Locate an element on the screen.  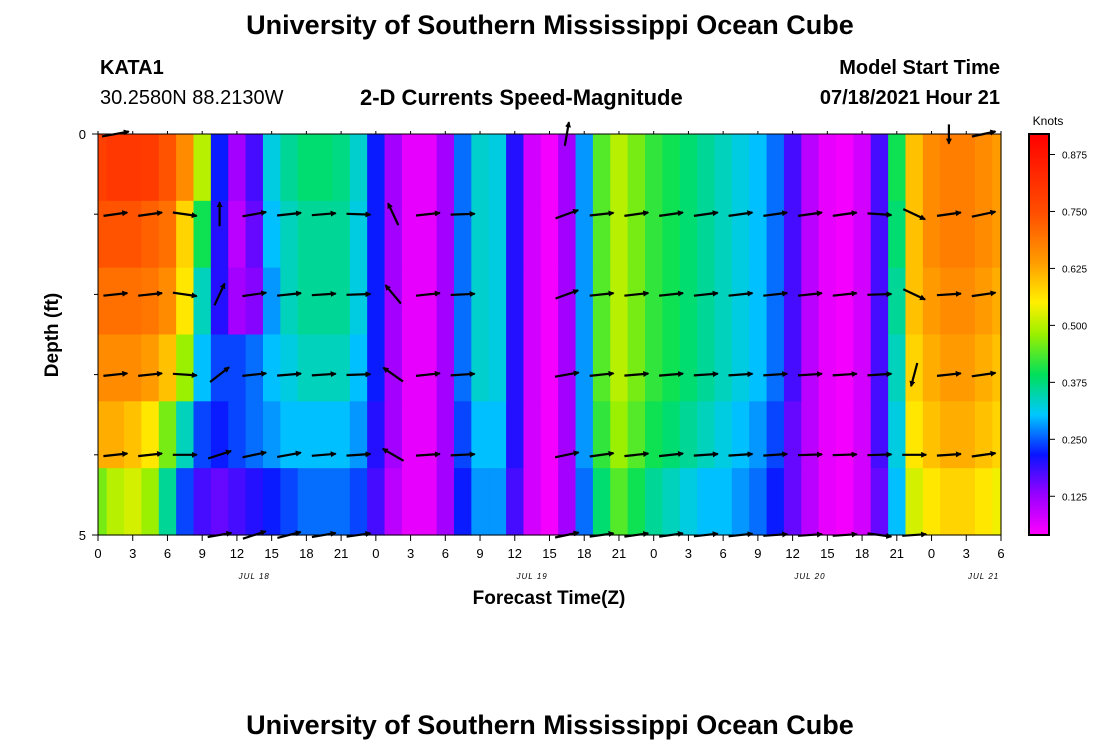
x-tick-label: 9 is located at coordinates (479, 553).